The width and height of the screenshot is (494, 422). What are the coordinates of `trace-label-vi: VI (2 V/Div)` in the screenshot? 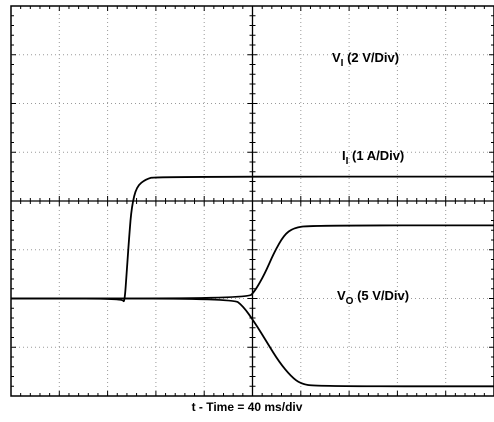 It's located at (365, 59).